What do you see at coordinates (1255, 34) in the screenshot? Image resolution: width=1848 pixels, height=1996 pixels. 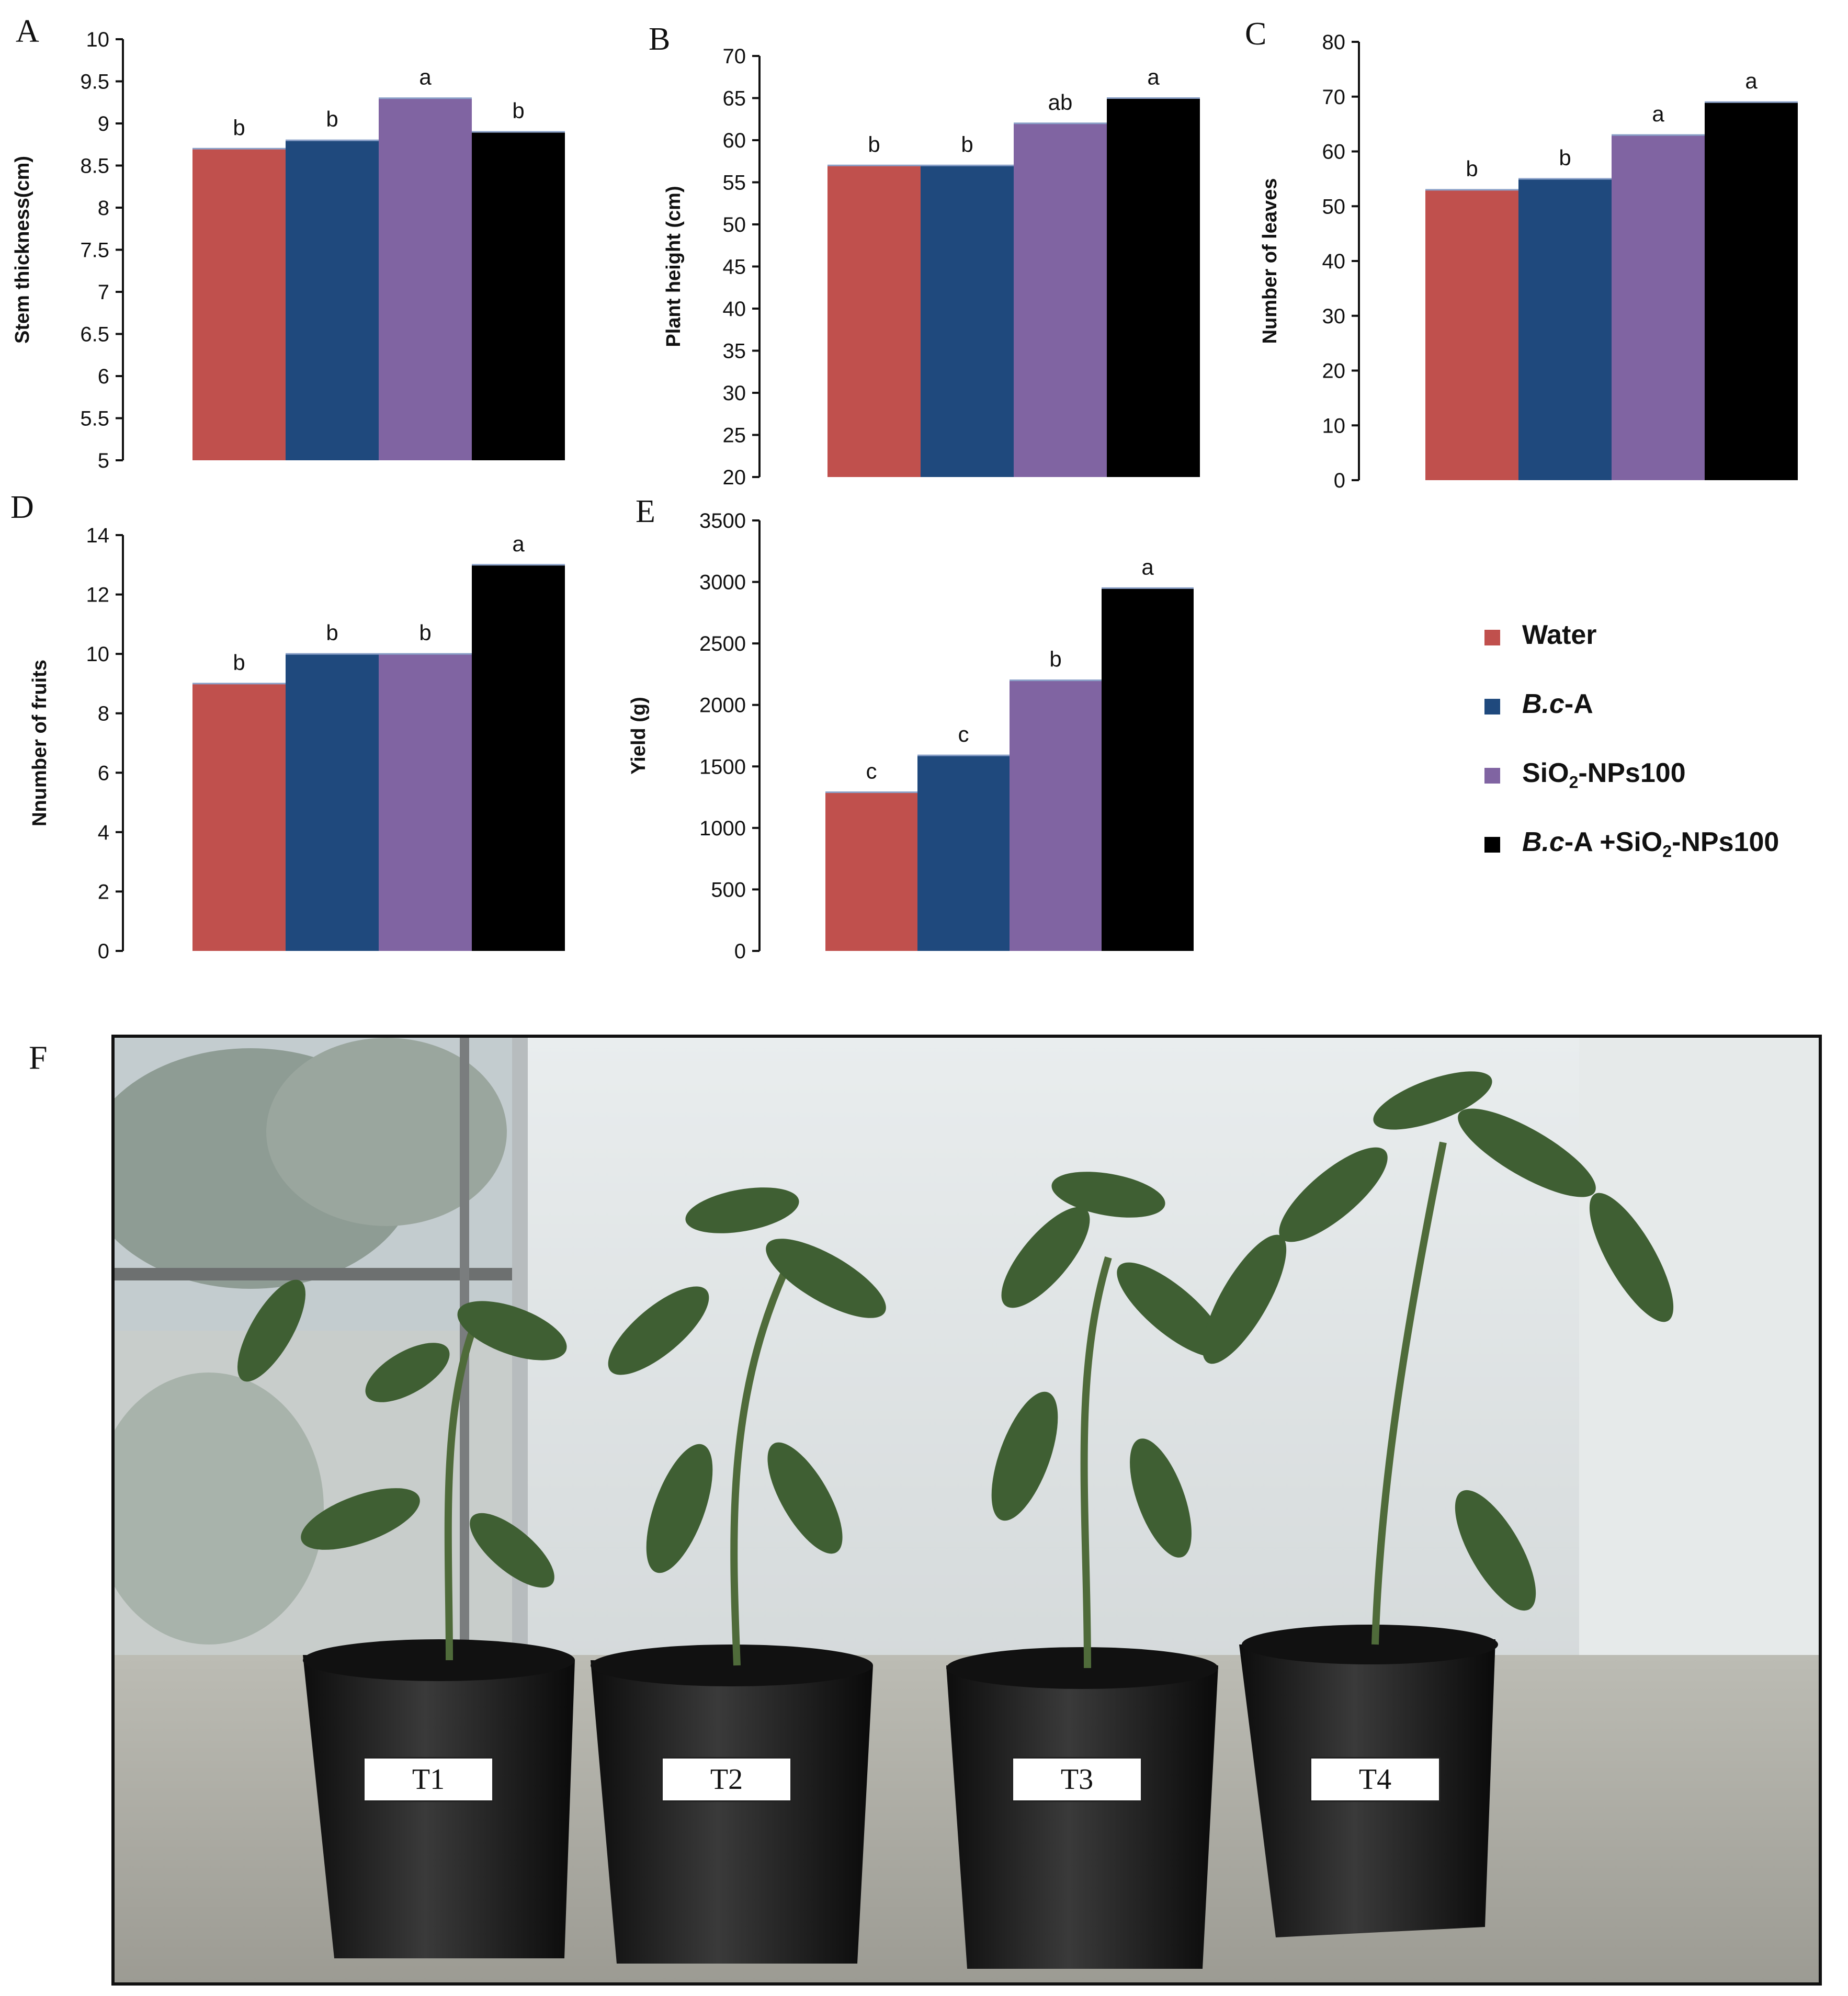 I see `panel-letter: C` at bounding box center [1255, 34].